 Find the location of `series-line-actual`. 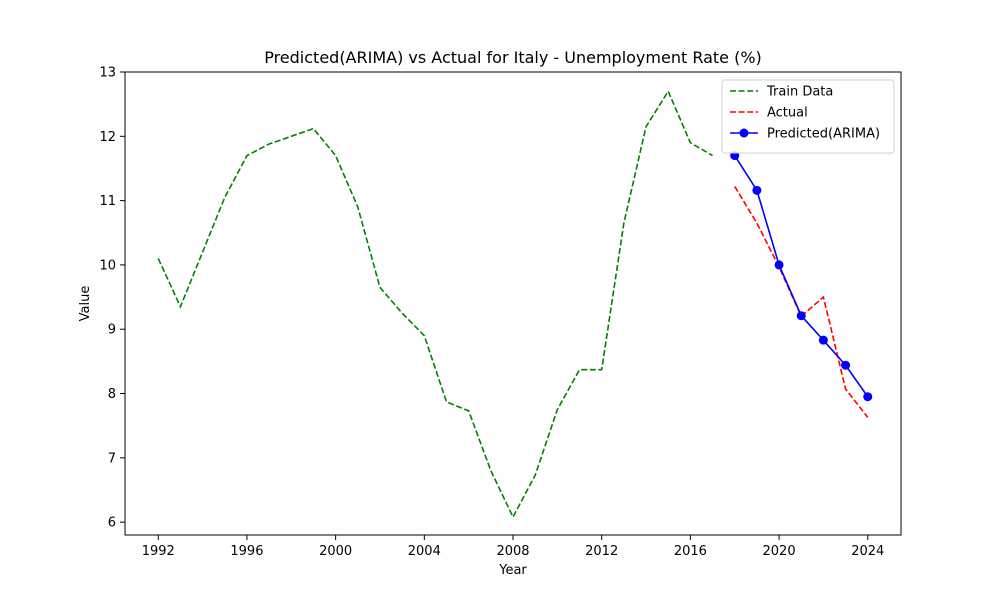

series-line-actual is located at coordinates (801, 302).